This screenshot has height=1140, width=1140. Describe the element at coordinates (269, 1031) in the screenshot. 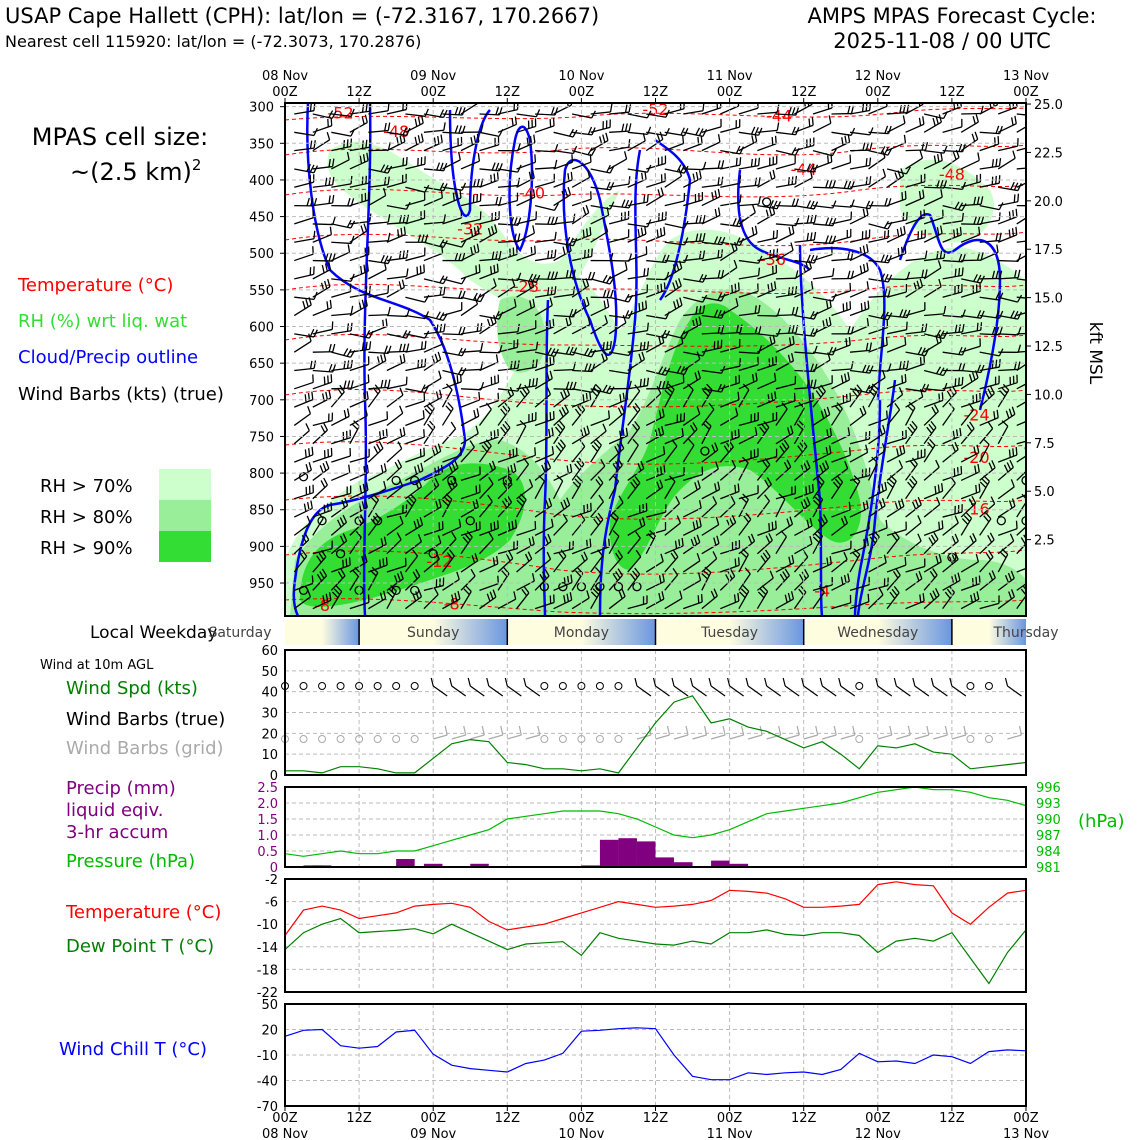

I see `y-tick-label: 20` at that location.